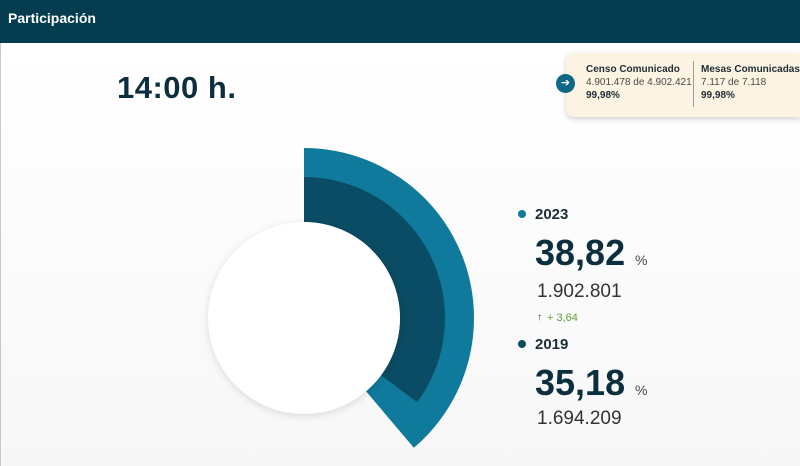 The width and height of the screenshot is (800, 466). I want to click on percent-sign-2019: %, so click(641, 390).